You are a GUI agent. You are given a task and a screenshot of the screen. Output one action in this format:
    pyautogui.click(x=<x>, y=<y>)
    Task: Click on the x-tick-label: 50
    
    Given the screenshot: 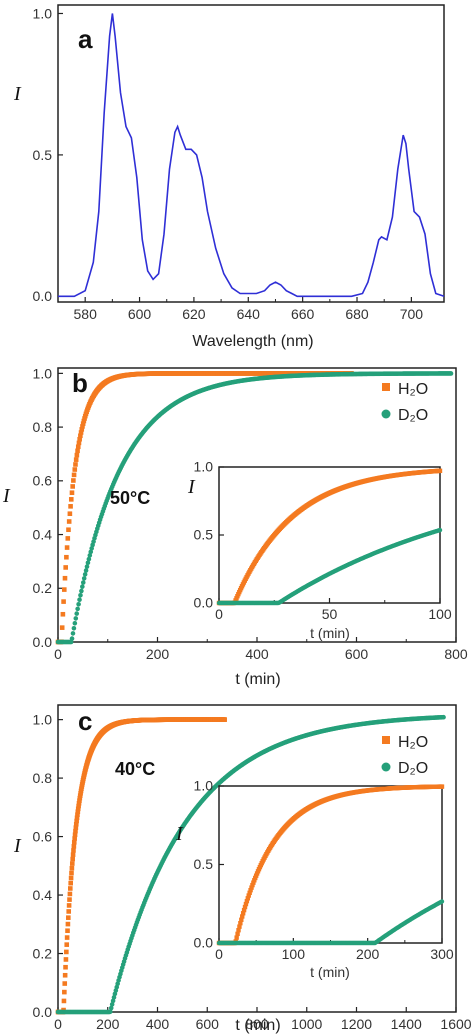 What is the action you would take?
    pyautogui.click(x=330, y=614)
    